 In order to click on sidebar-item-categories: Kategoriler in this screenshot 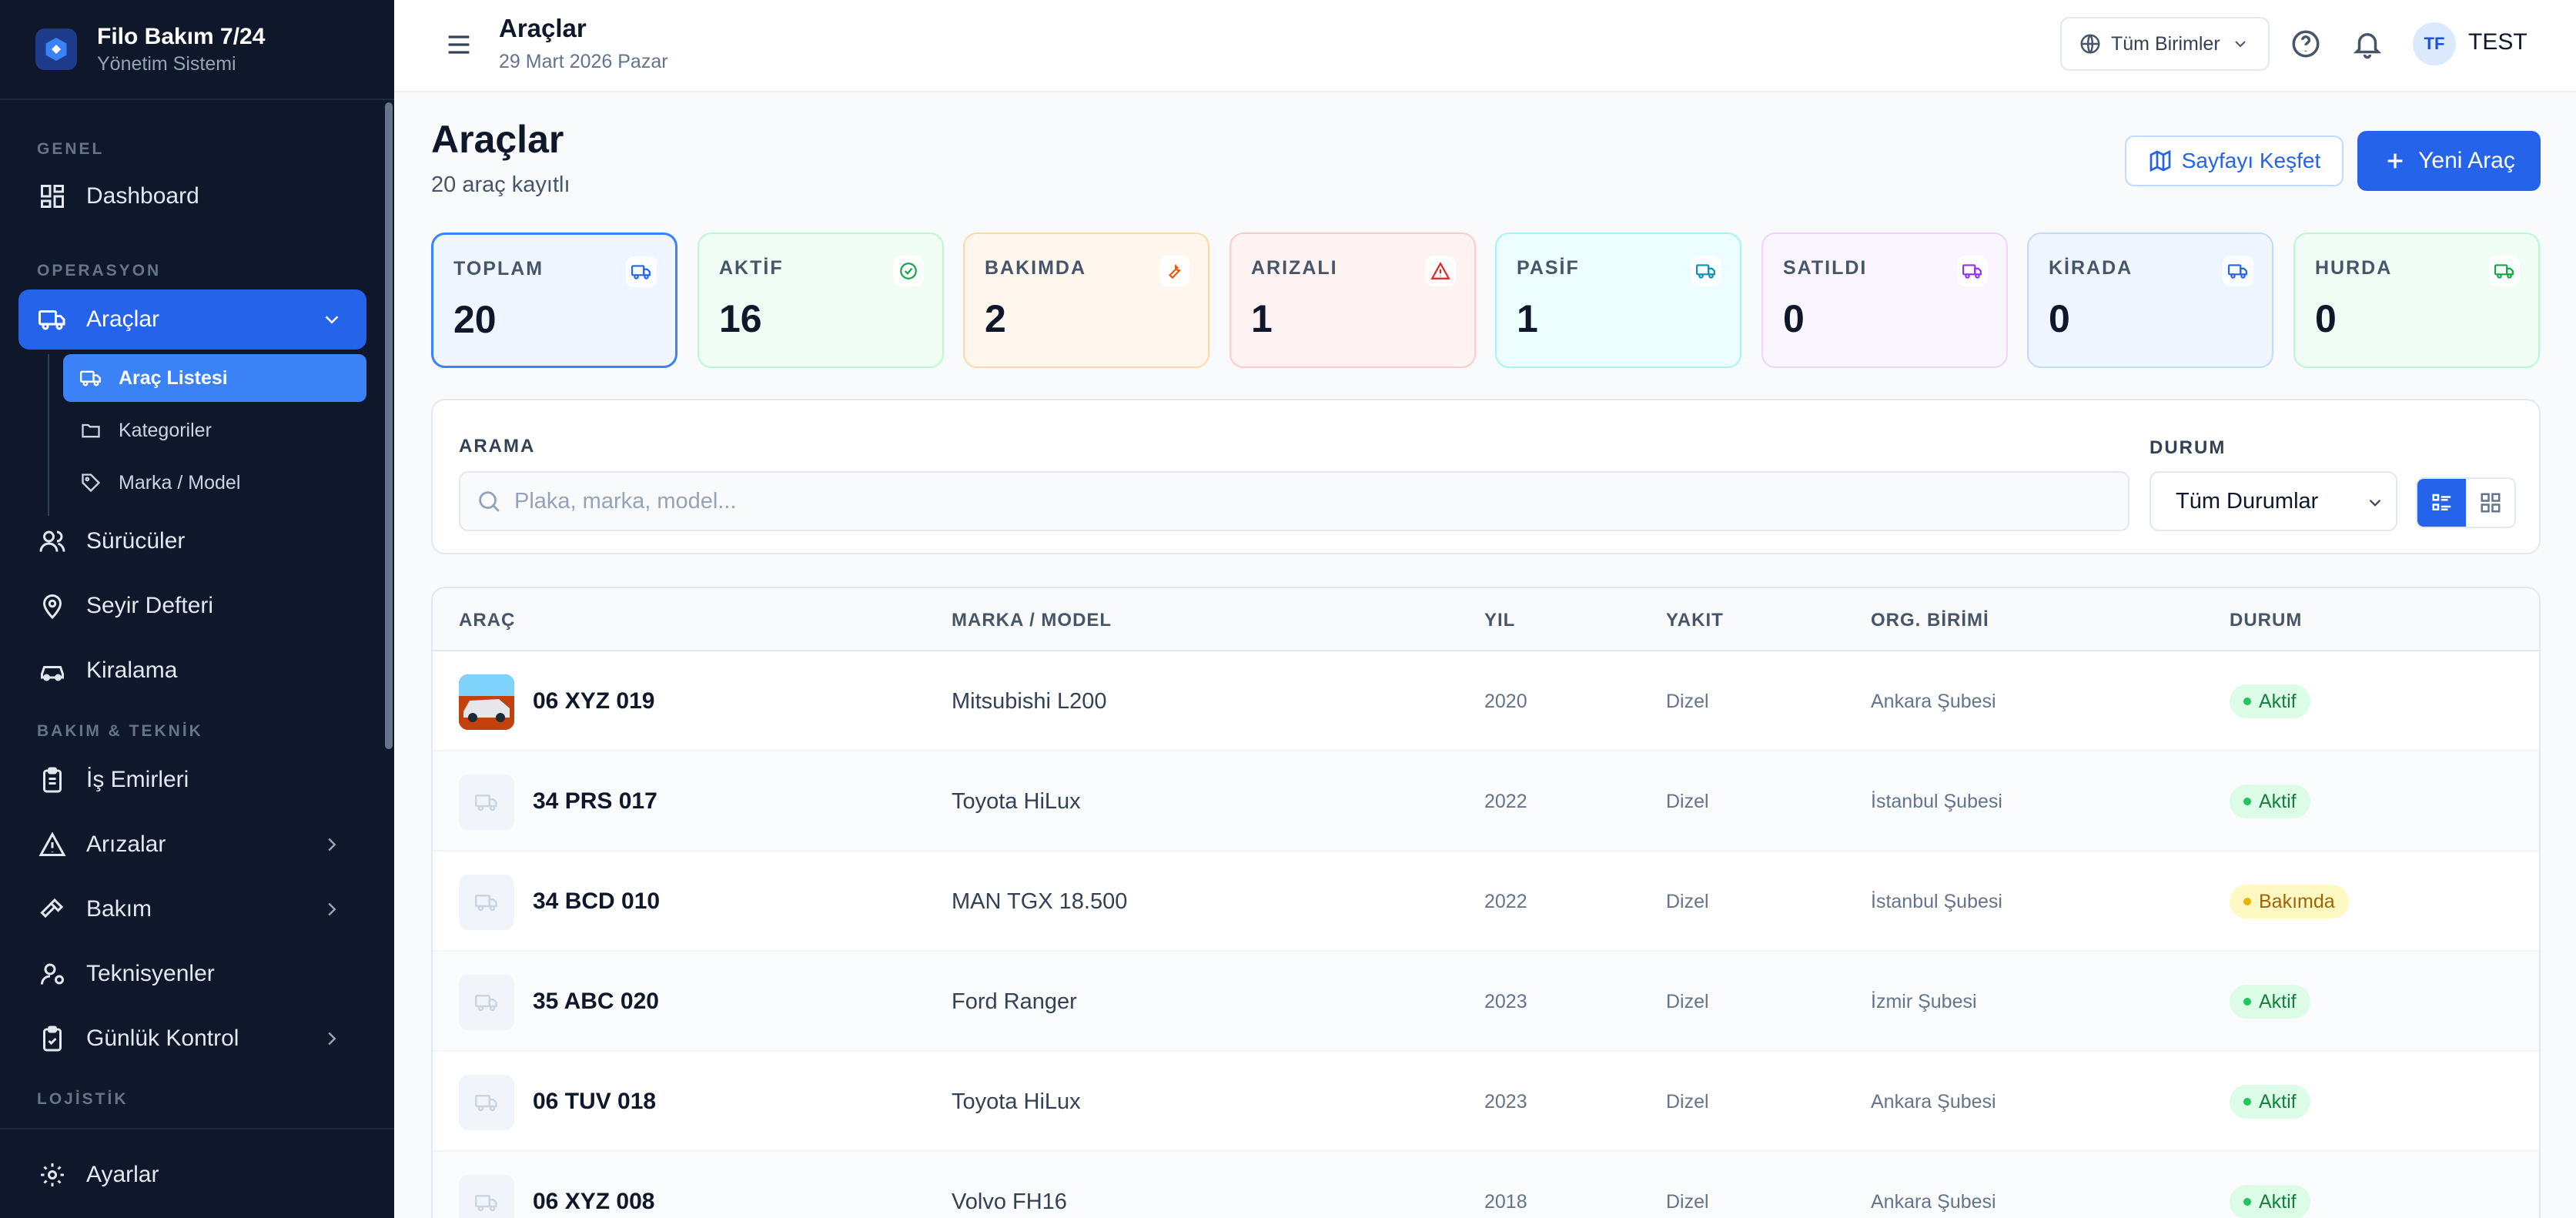, I will do `click(215, 430)`.